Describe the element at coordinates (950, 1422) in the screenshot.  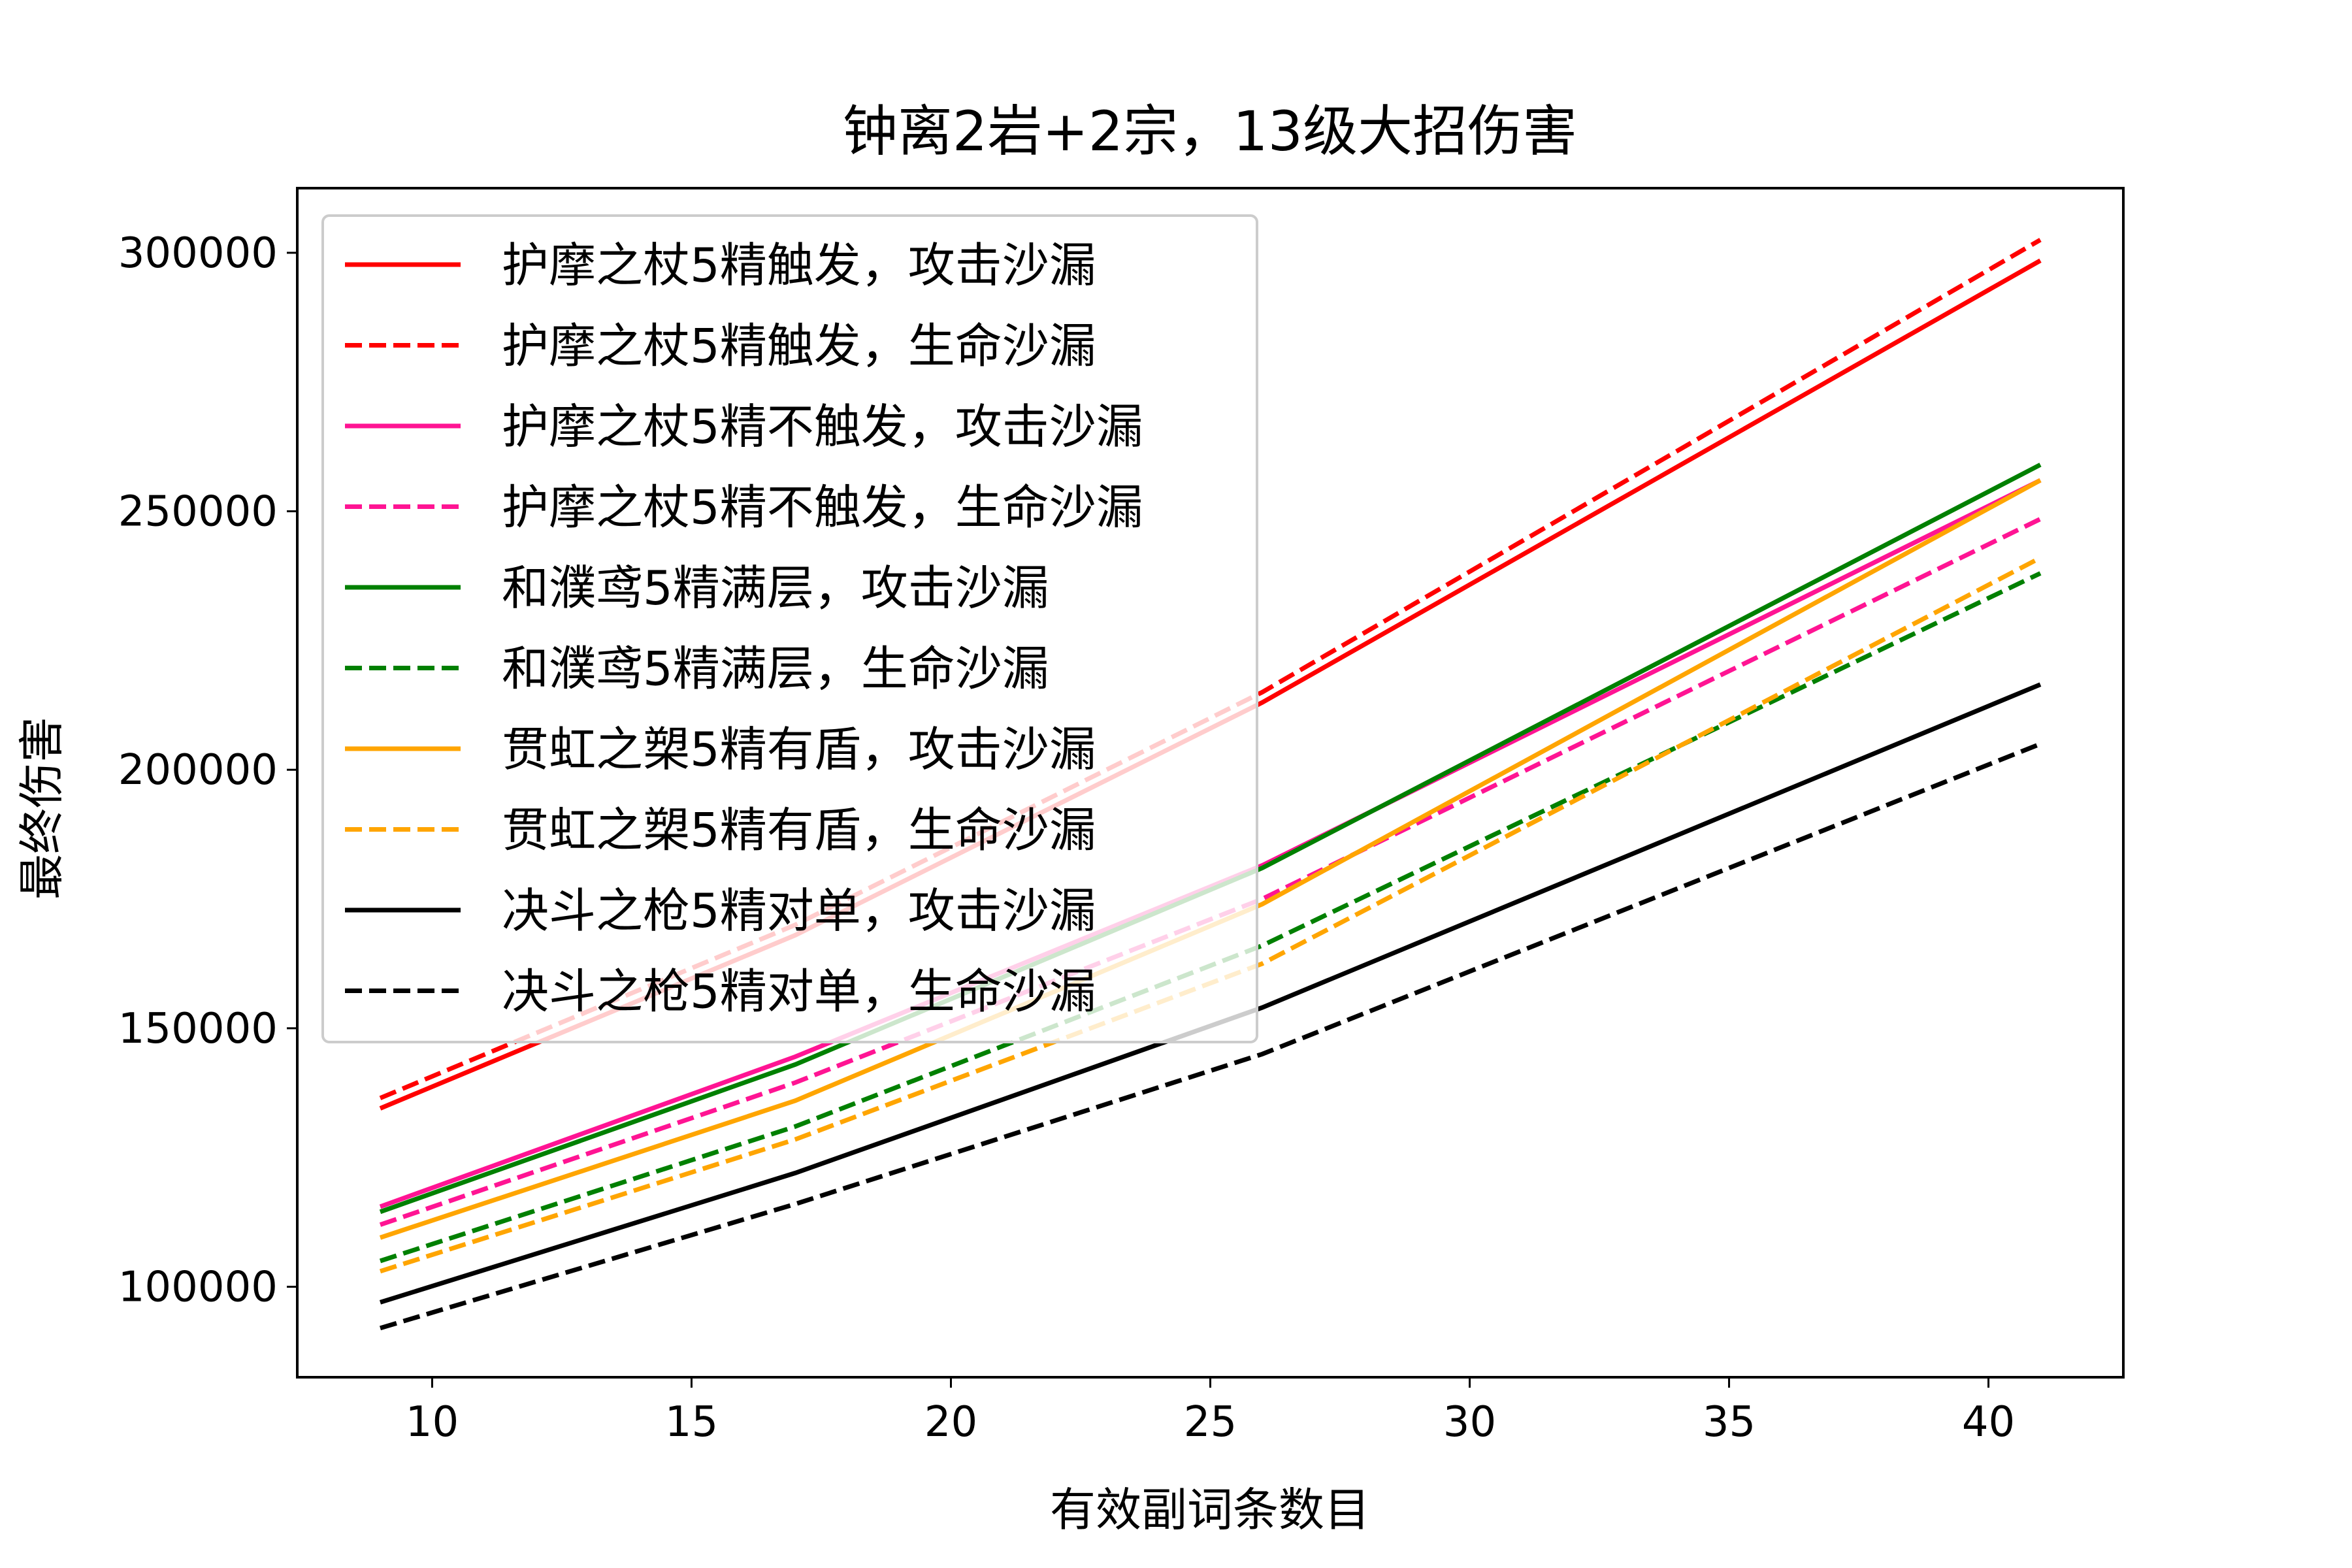
I see `x-tick-label: 20` at that location.